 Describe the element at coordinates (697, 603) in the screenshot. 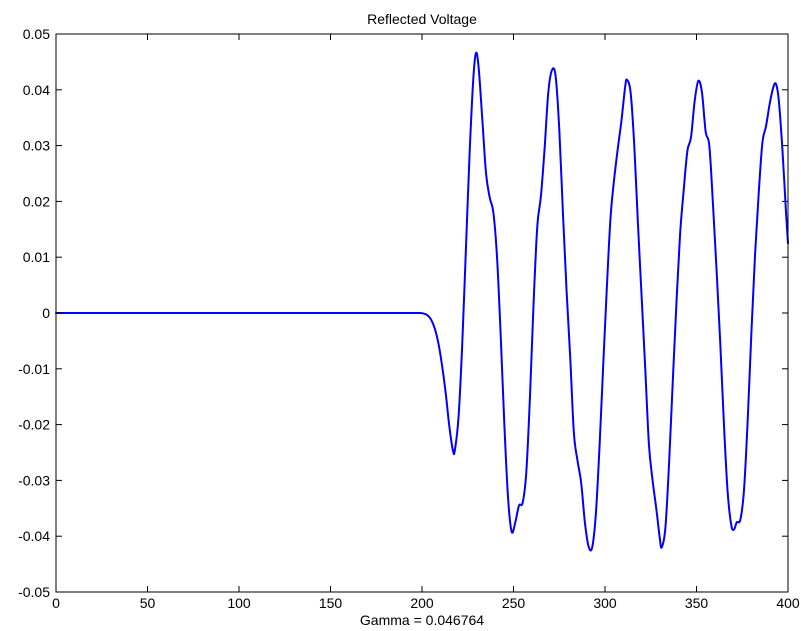

I see `x-tick-label: 350` at that location.